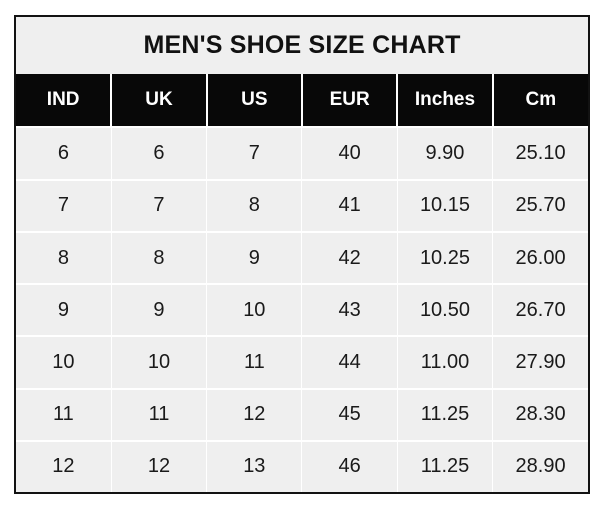  What do you see at coordinates (540, 257) in the screenshot?
I see `cell-cm: 26.00` at bounding box center [540, 257].